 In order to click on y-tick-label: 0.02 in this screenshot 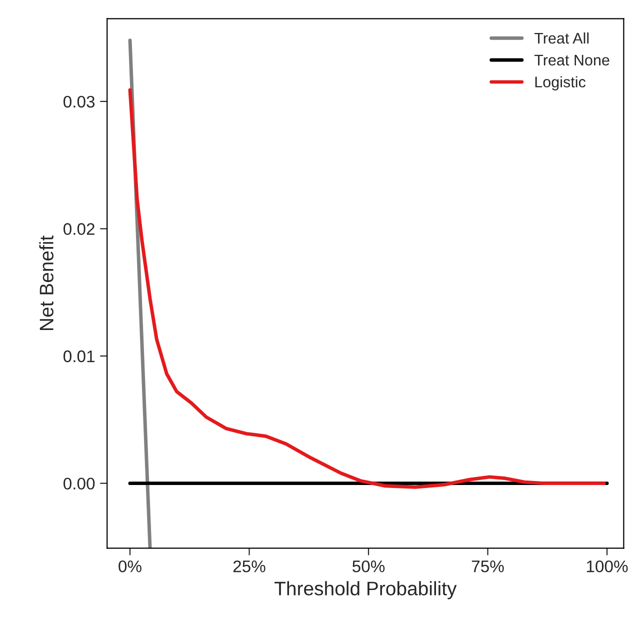, I will do `click(79, 229)`.